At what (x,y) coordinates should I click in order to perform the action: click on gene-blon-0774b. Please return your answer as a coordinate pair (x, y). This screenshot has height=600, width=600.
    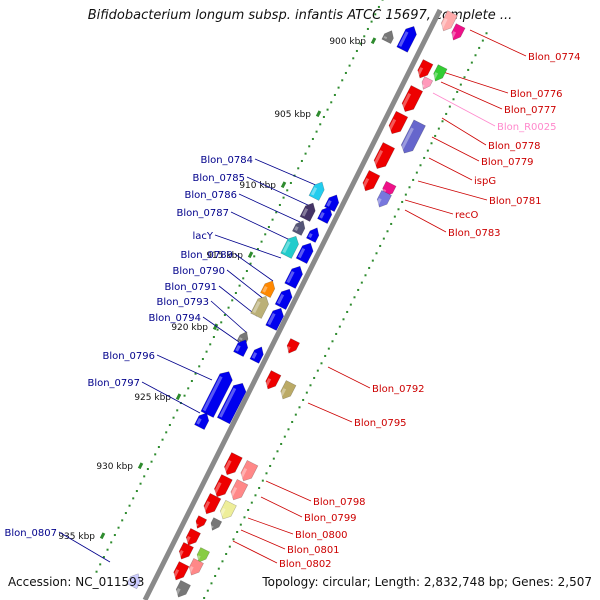
    Looking at the image, I should click on (457, 33).